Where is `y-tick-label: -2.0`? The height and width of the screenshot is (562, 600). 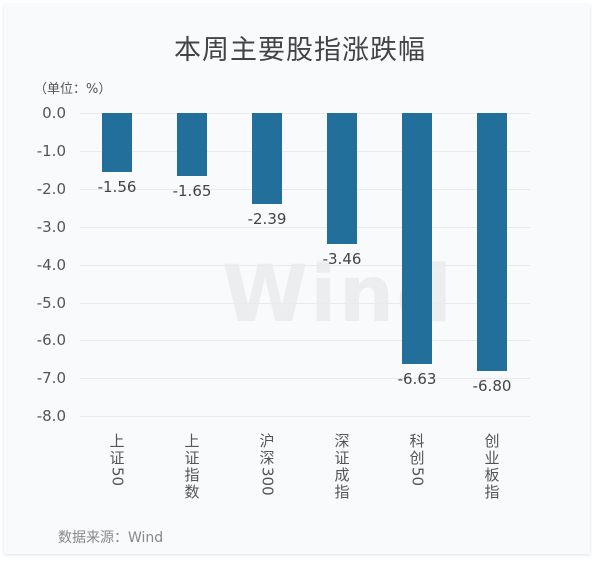
y-tick-label: -2.0 is located at coordinates (51, 188).